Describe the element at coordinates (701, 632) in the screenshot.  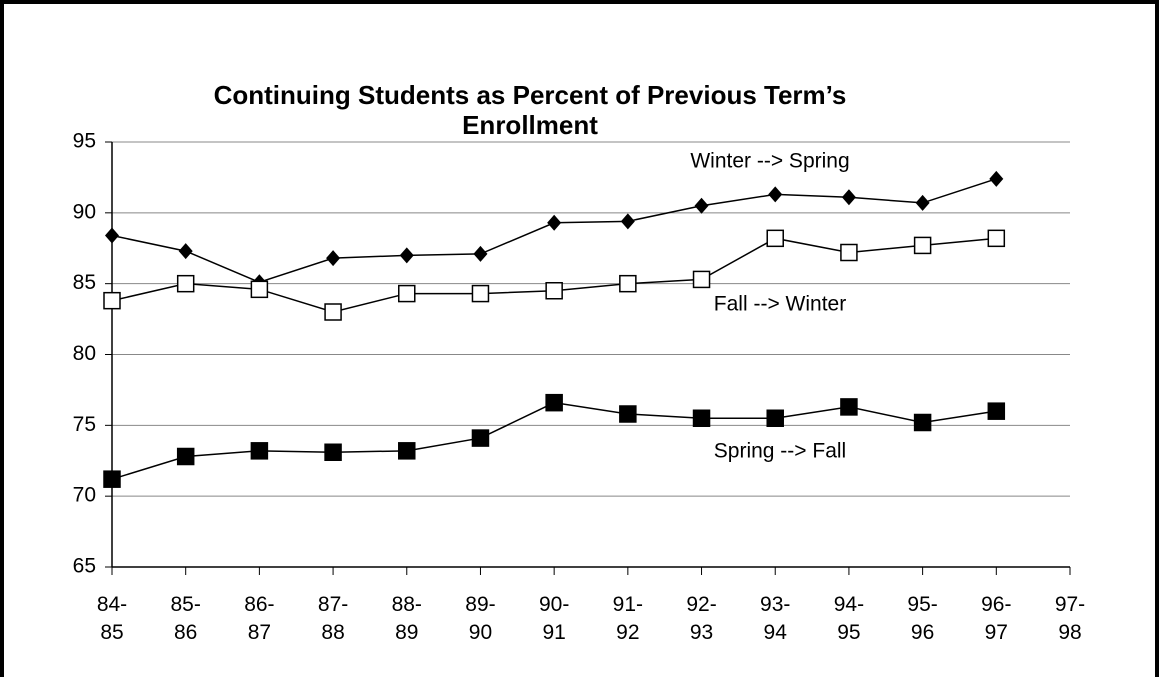
I see `x-tick-line: 93` at that location.